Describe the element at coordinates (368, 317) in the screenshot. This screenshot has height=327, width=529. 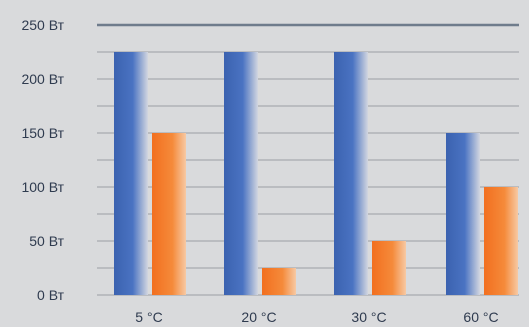
I see `x-tick-label: 30 °C` at that location.